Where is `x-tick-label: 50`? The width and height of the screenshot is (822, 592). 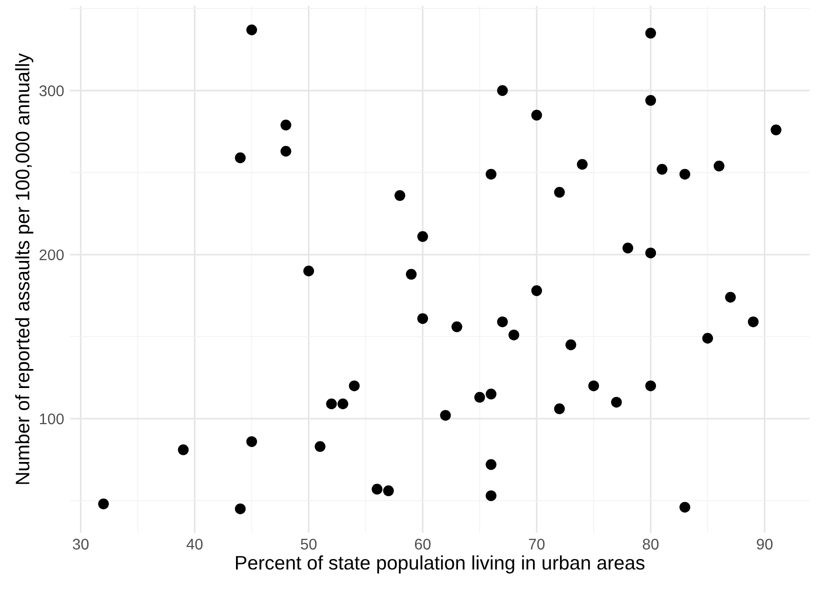
x-tick-label: 50 is located at coordinates (308, 544).